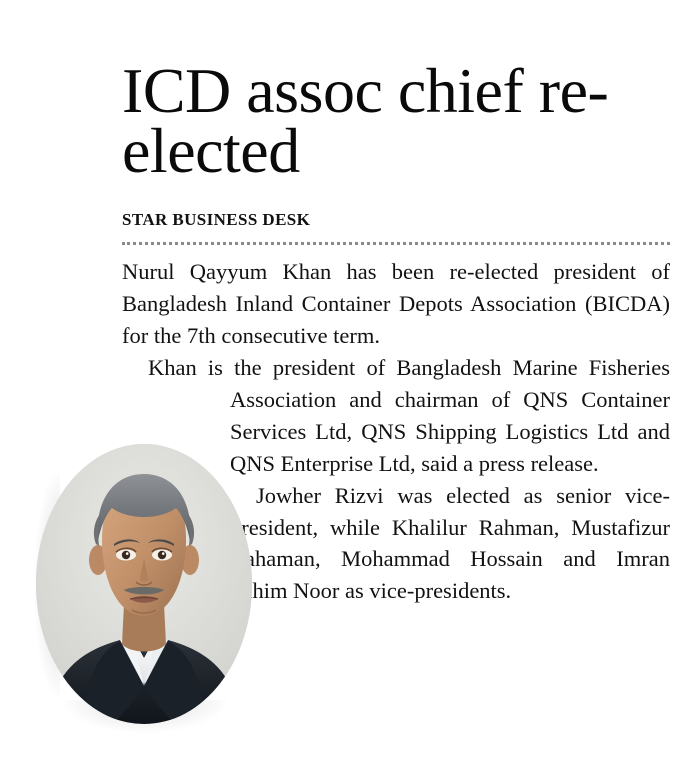 The width and height of the screenshot is (679, 764). What do you see at coordinates (216, 219) in the screenshot?
I see `byline: STAR BUSINESS DESK` at bounding box center [216, 219].